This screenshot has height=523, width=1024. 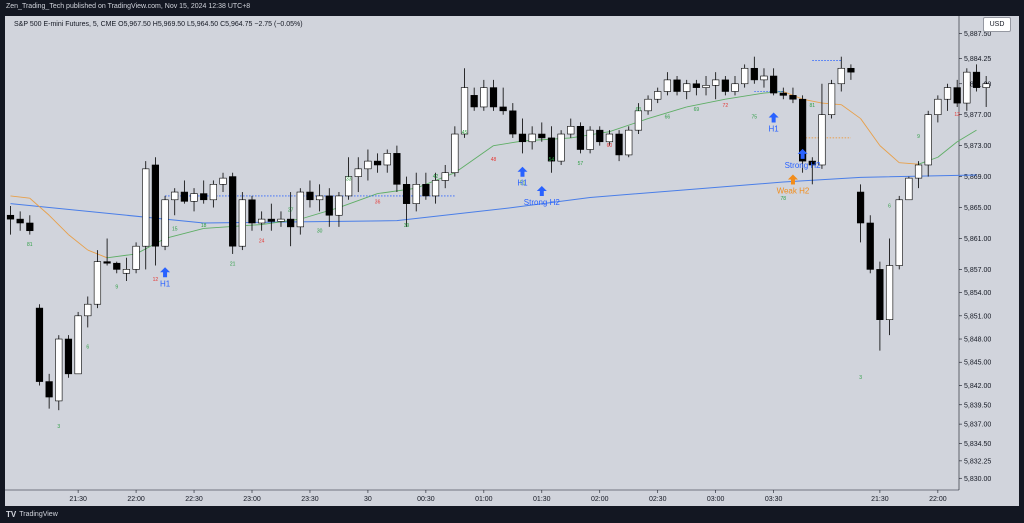 What do you see at coordinates (252, 499) in the screenshot?
I see `time-tick-label: 23:00` at bounding box center [252, 499].